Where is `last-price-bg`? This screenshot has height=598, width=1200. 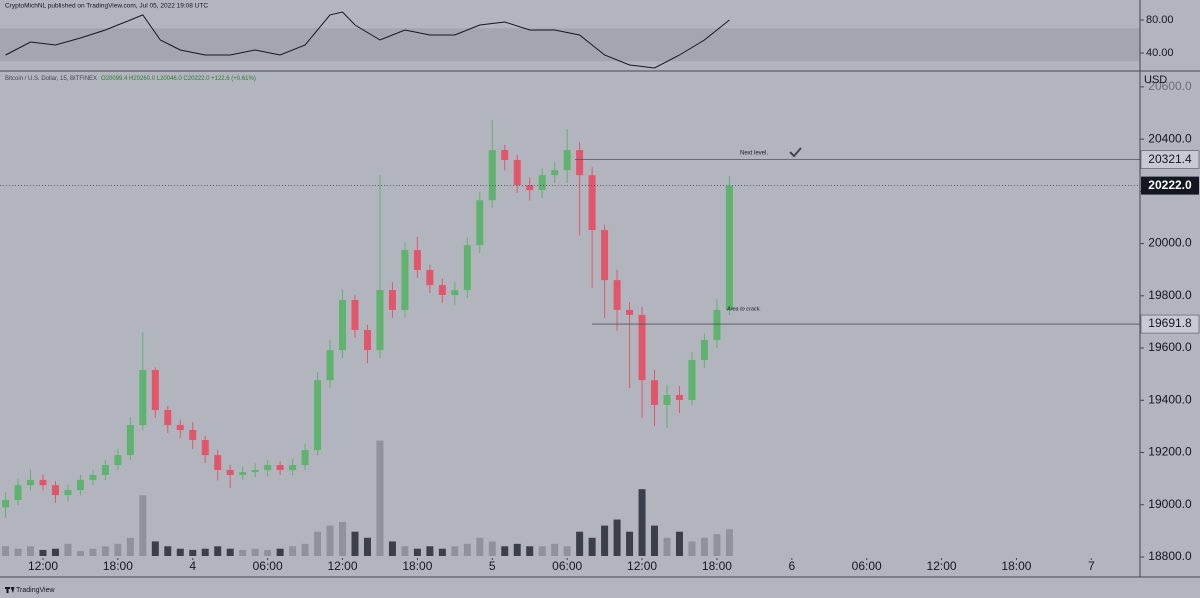
last-price-bg is located at coordinates (1170, 185).